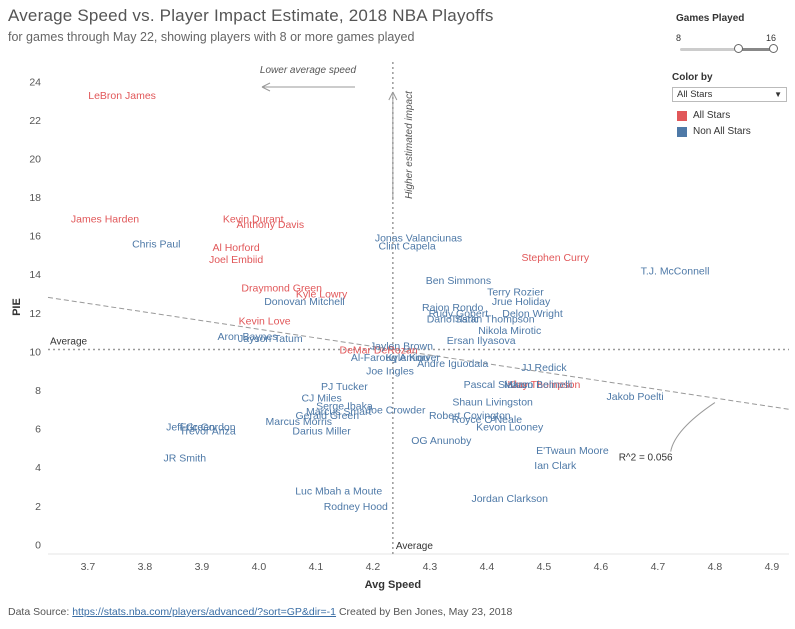 Image resolution: width=795 pixels, height=629 pixels. I want to click on legend-item-non-all-stars: Non All Stars, so click(714, 132).